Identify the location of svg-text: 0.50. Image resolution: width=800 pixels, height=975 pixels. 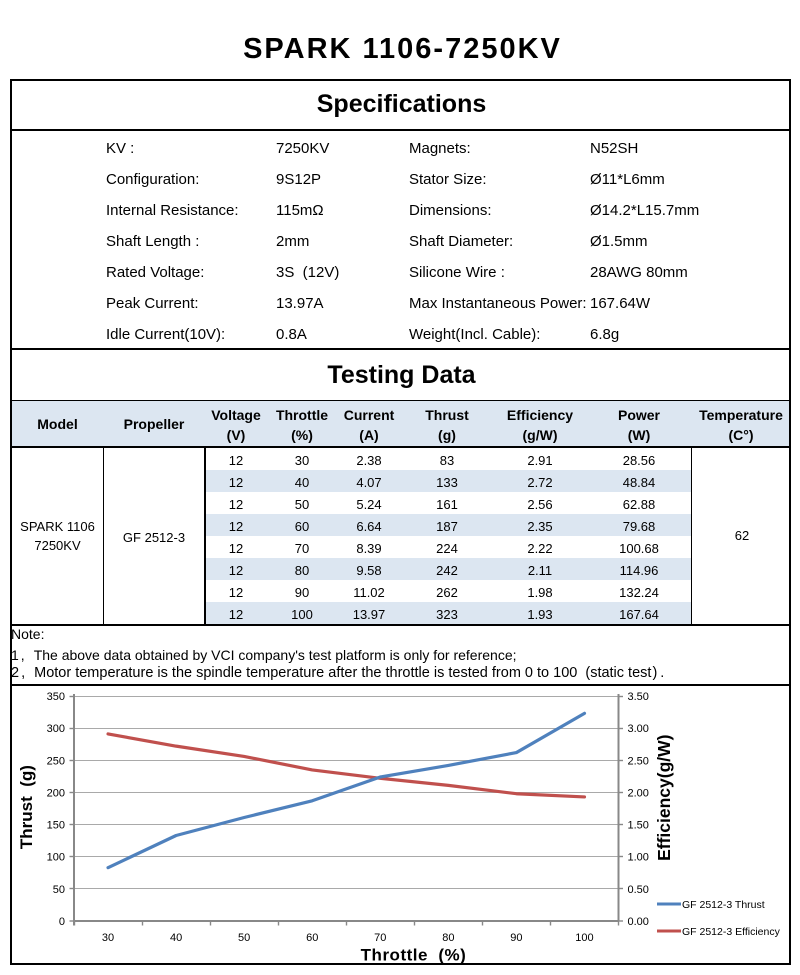
(638, 890).